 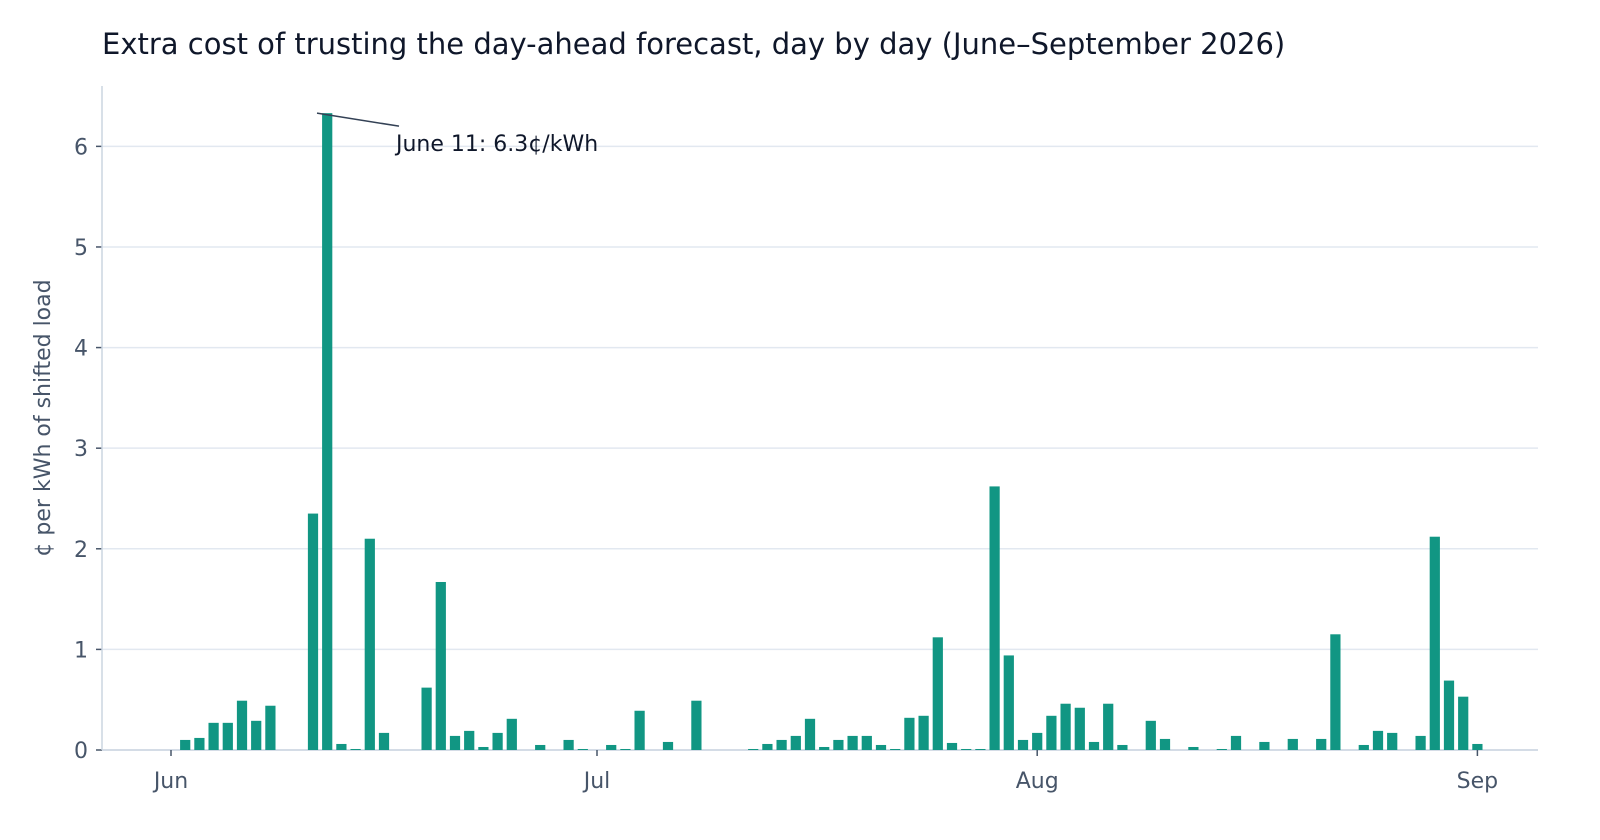 What do you see at coordinates (81, 751) in the screenshot?
I see `y-tick-label: 0` at bounding box center [81, 751].